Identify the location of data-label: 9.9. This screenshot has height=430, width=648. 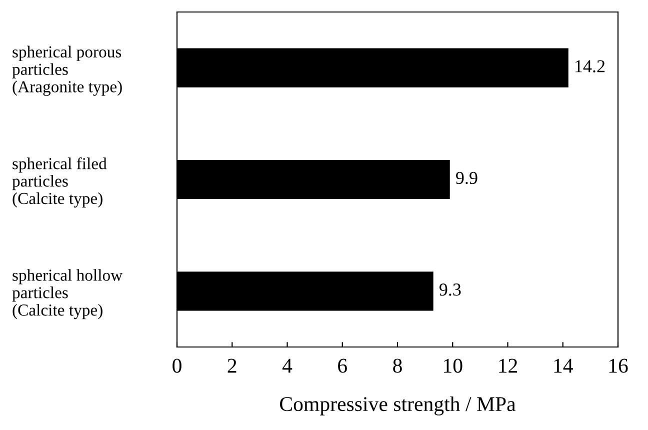
(467, 178).